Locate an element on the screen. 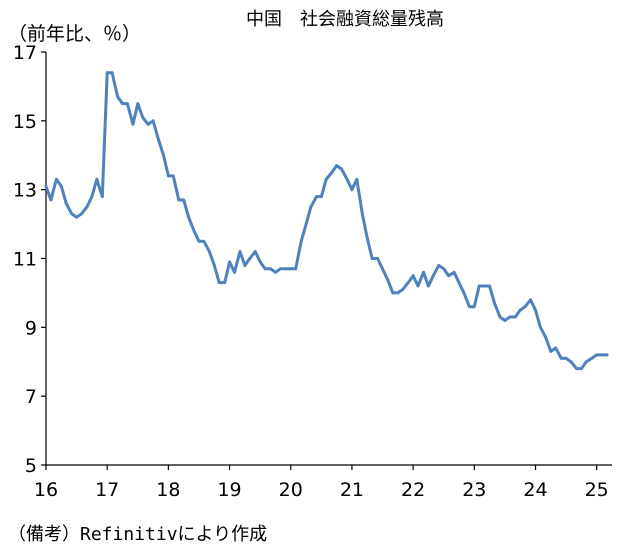 The height and width of the screenshot is (547, 631). x-tick-label: 21 is located at coordinates (352, 490).